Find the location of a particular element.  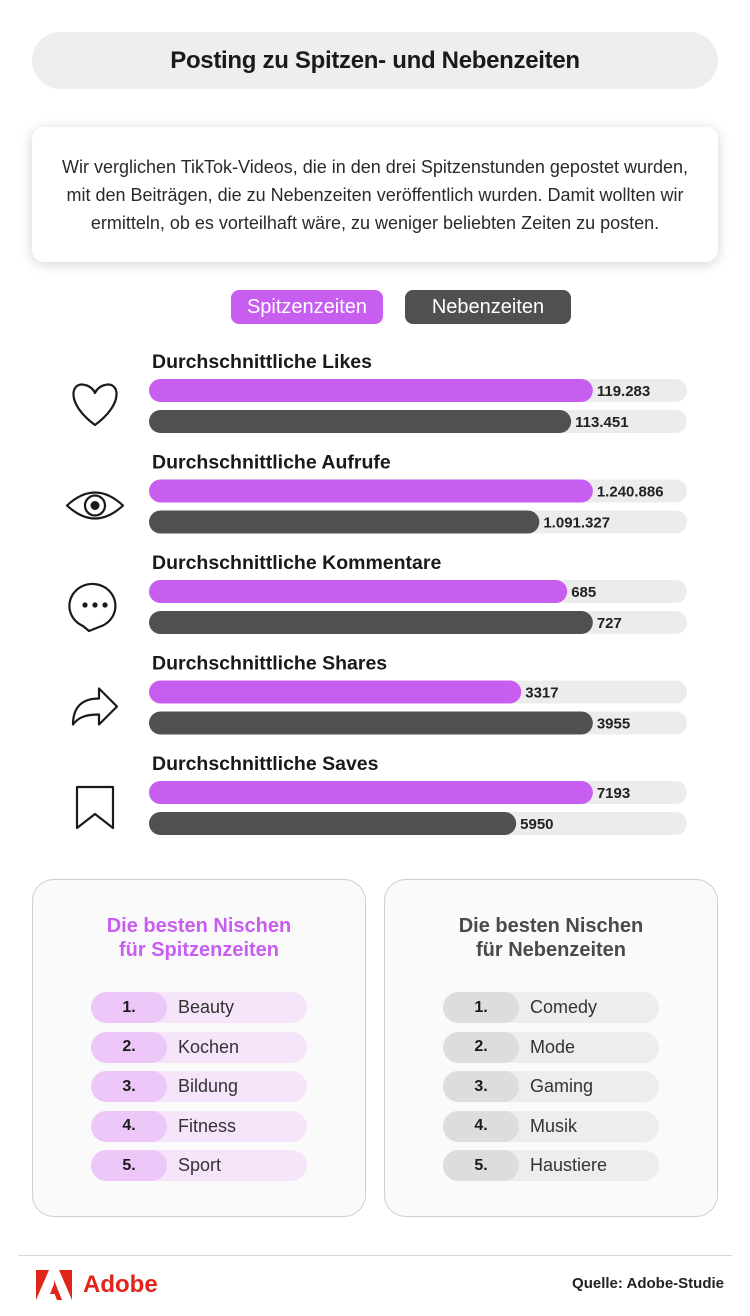

list-item: 4. Musik is located at coordinates (551, 1126).